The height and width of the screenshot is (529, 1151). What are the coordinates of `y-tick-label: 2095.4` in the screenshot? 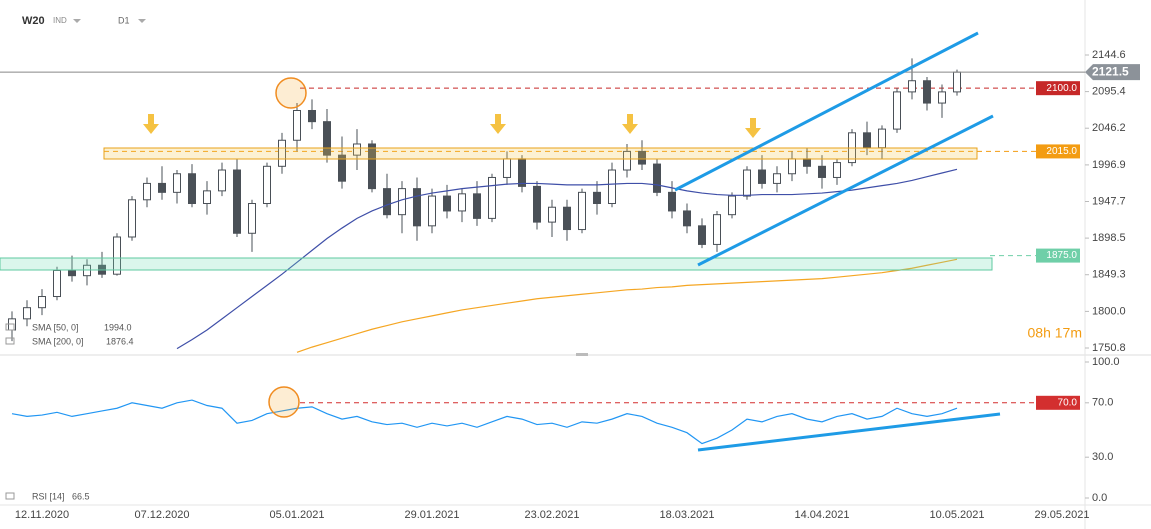 It's located at (1109, 92).